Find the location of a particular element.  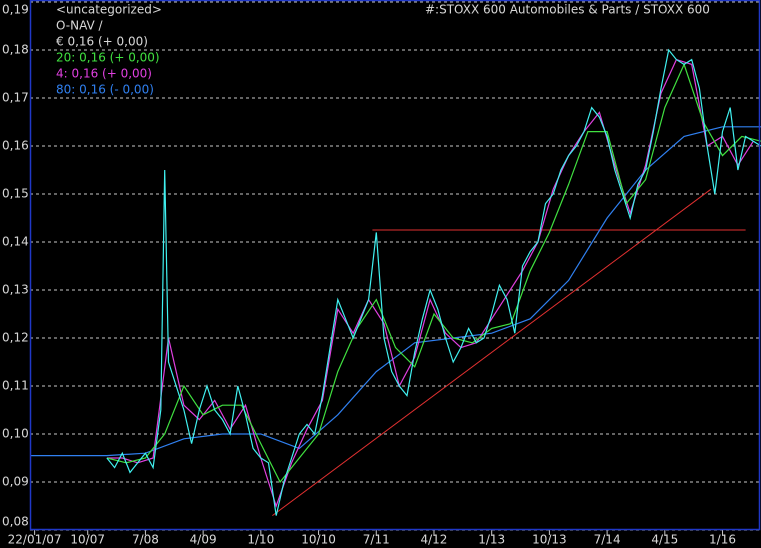

group-label: <uncategorized> is located at coordinates (109, 10).